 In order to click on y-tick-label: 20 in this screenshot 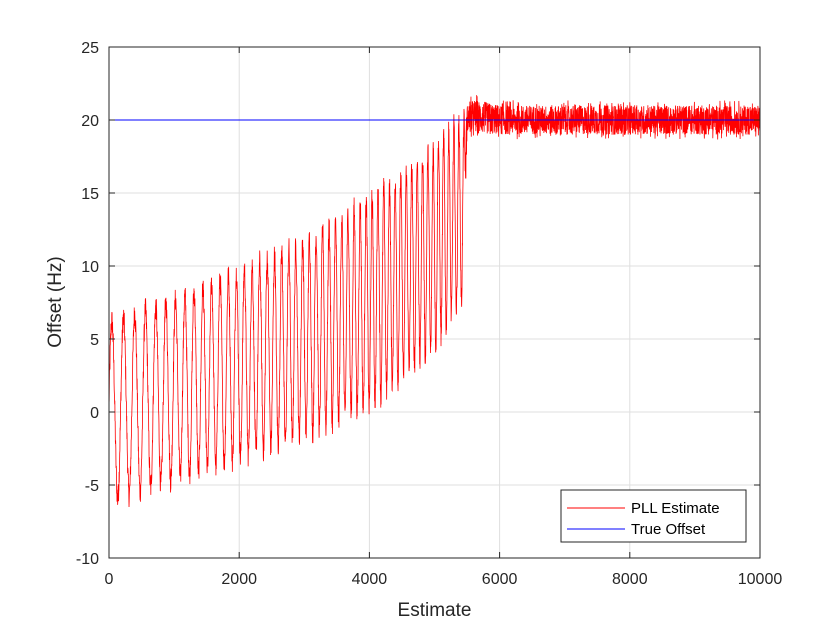, I will do `click(90, 121)`.